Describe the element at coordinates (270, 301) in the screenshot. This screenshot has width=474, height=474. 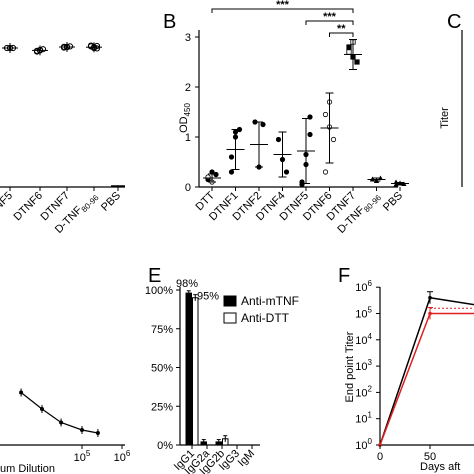
I see `panel-e-legend-label: Anti-mTNF` at that location.